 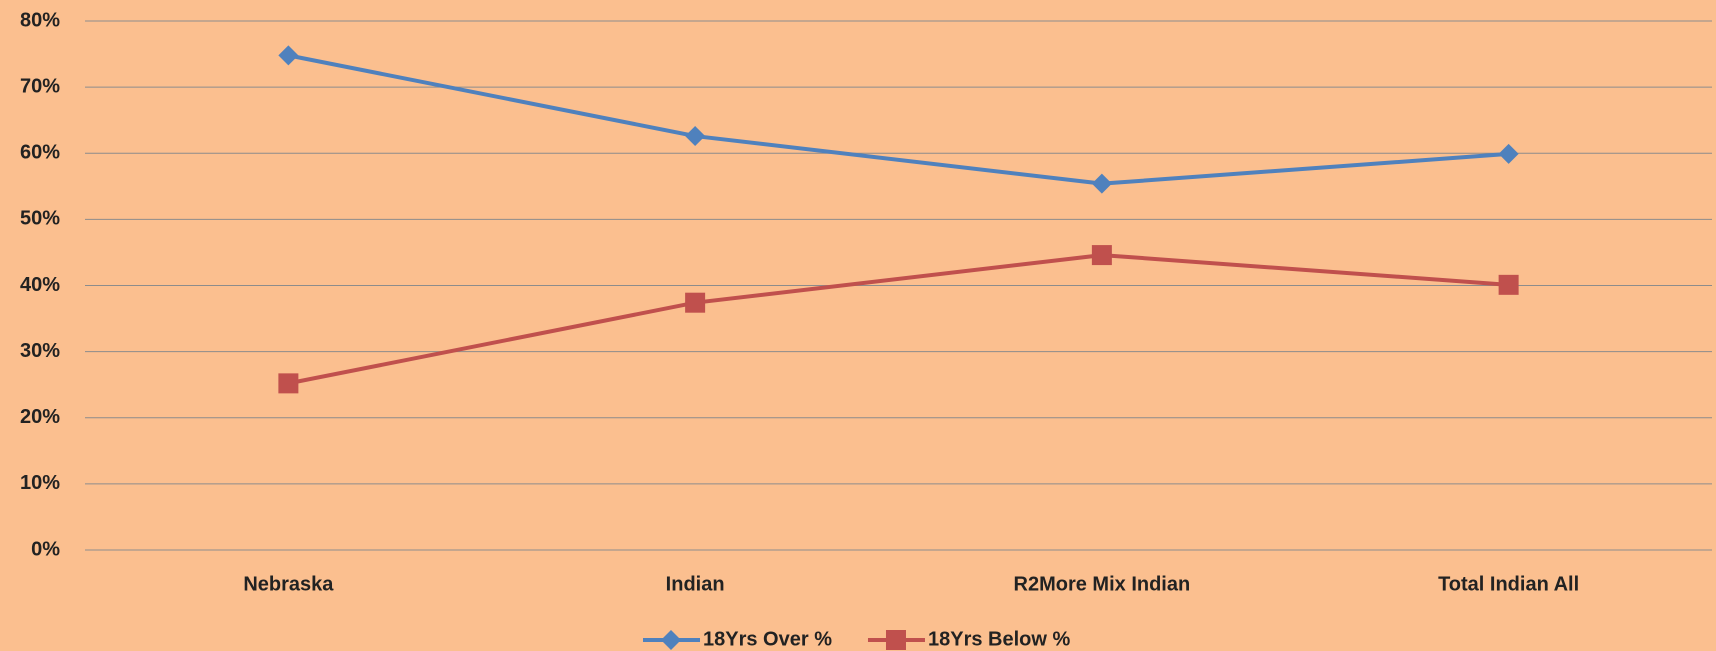 I want to click on y-tick-label: 20%, so click(x=40, y=417).